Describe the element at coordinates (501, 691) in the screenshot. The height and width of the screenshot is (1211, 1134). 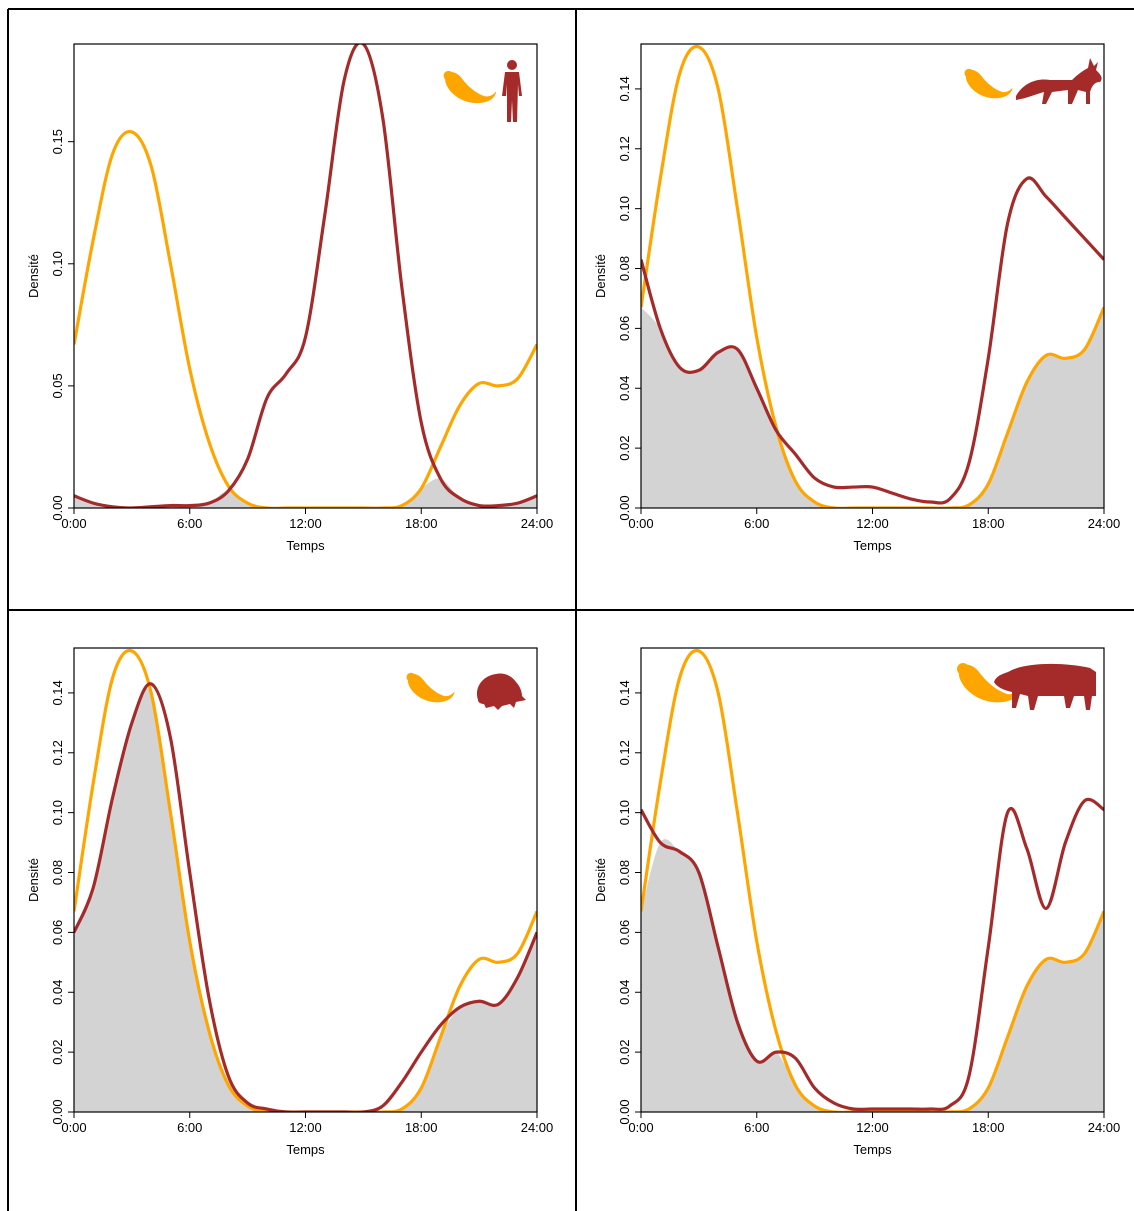
I see `rodent-icon` at that location.